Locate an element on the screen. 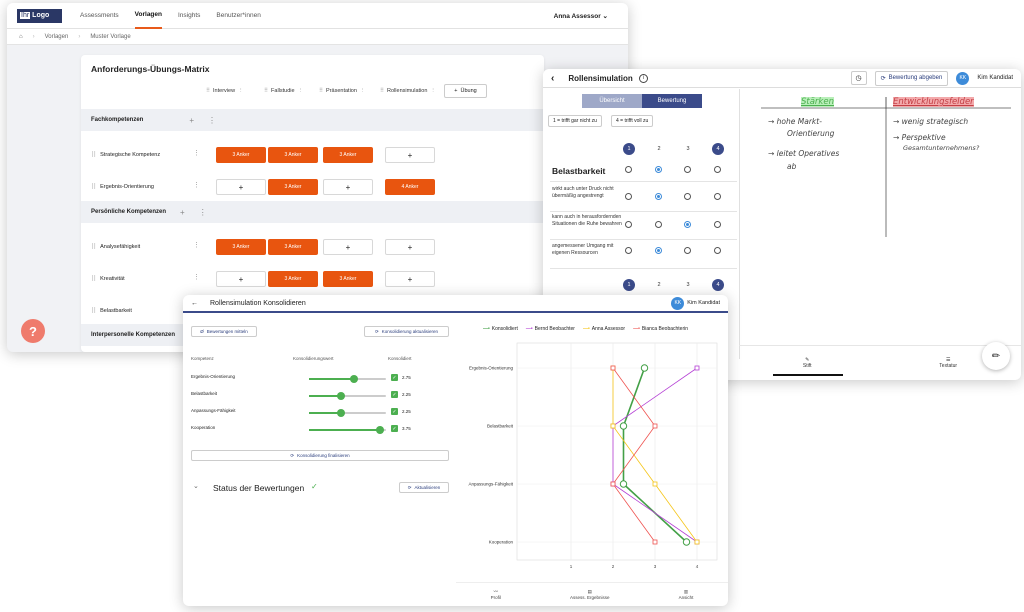 This screenshot has width=1024, height=612. add-uebung-button: + Übung is located at coordinates (465, 91).